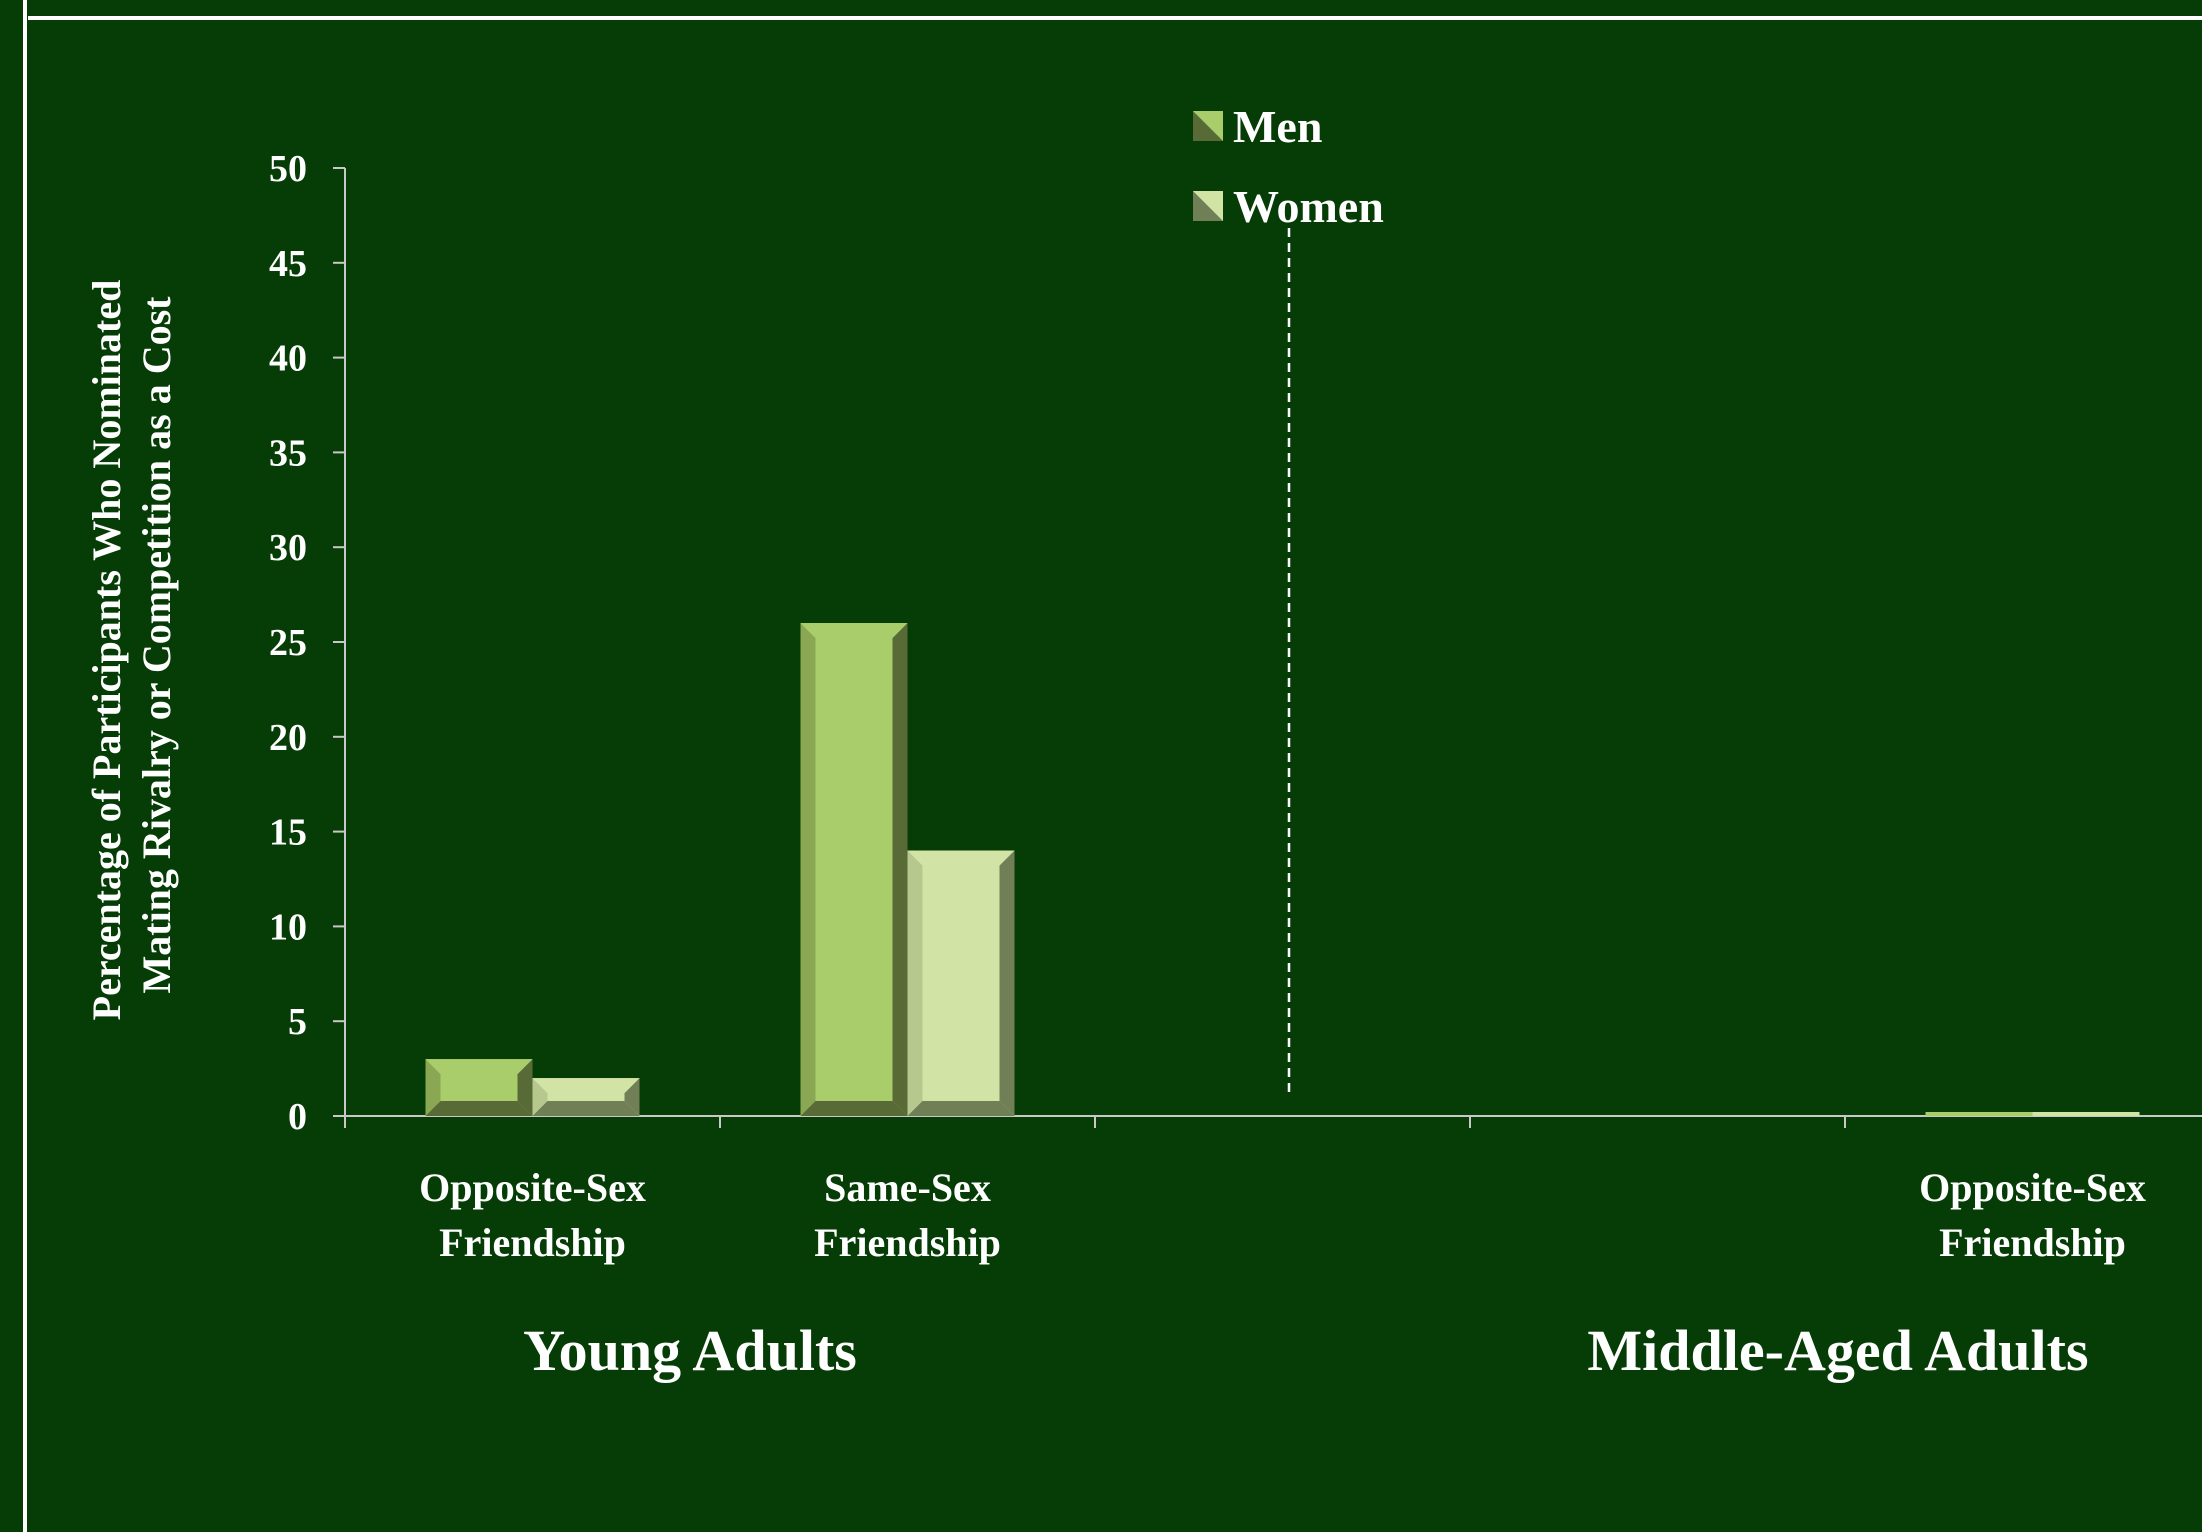 The image size is (2202, 1532). Describe the element at coordinates (1308, 206) in the screenshot. I see `legend-label-women: Women` at that location.